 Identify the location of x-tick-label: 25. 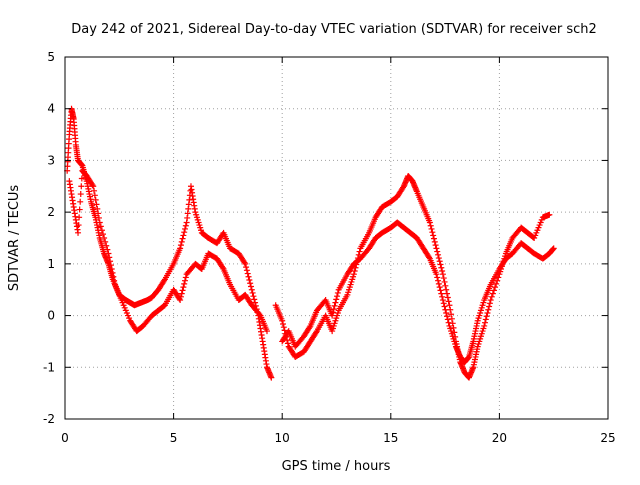
(607, 438).